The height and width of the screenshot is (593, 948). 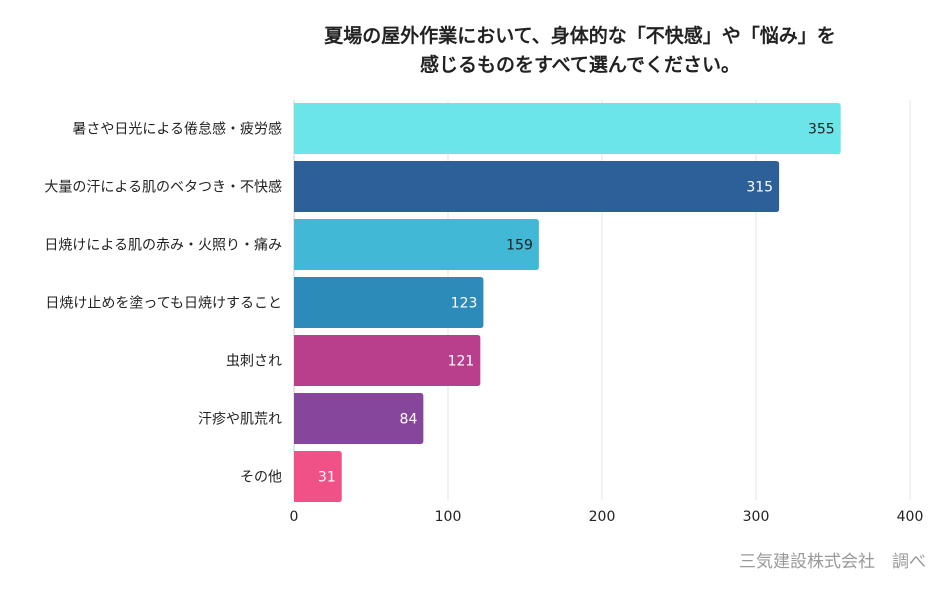 What do you see at coordinates (464, 304) in the screenshot?
I see `value-label-4: 123` at bounding box center [464, 304].